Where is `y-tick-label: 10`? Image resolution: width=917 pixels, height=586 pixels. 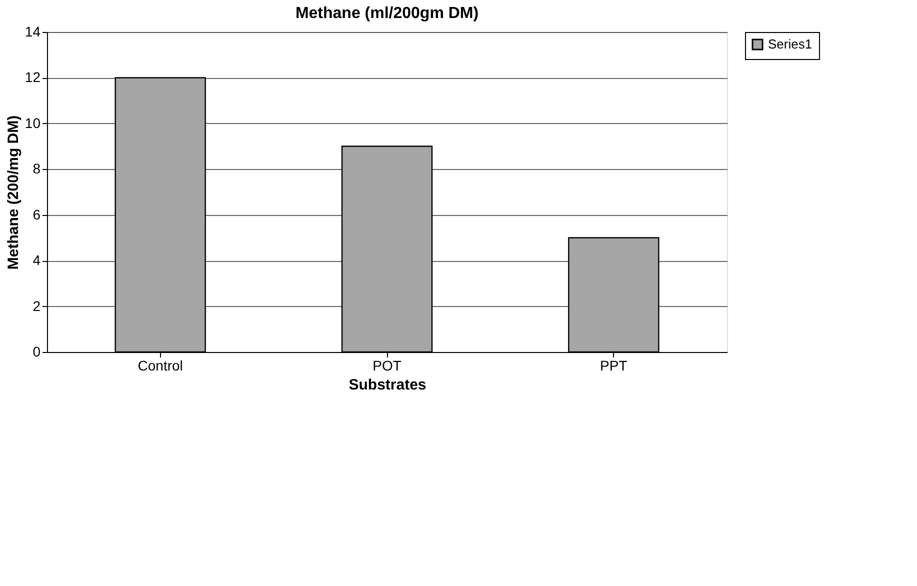
y-tick-label: 10 is located at coordinates (32, 122).